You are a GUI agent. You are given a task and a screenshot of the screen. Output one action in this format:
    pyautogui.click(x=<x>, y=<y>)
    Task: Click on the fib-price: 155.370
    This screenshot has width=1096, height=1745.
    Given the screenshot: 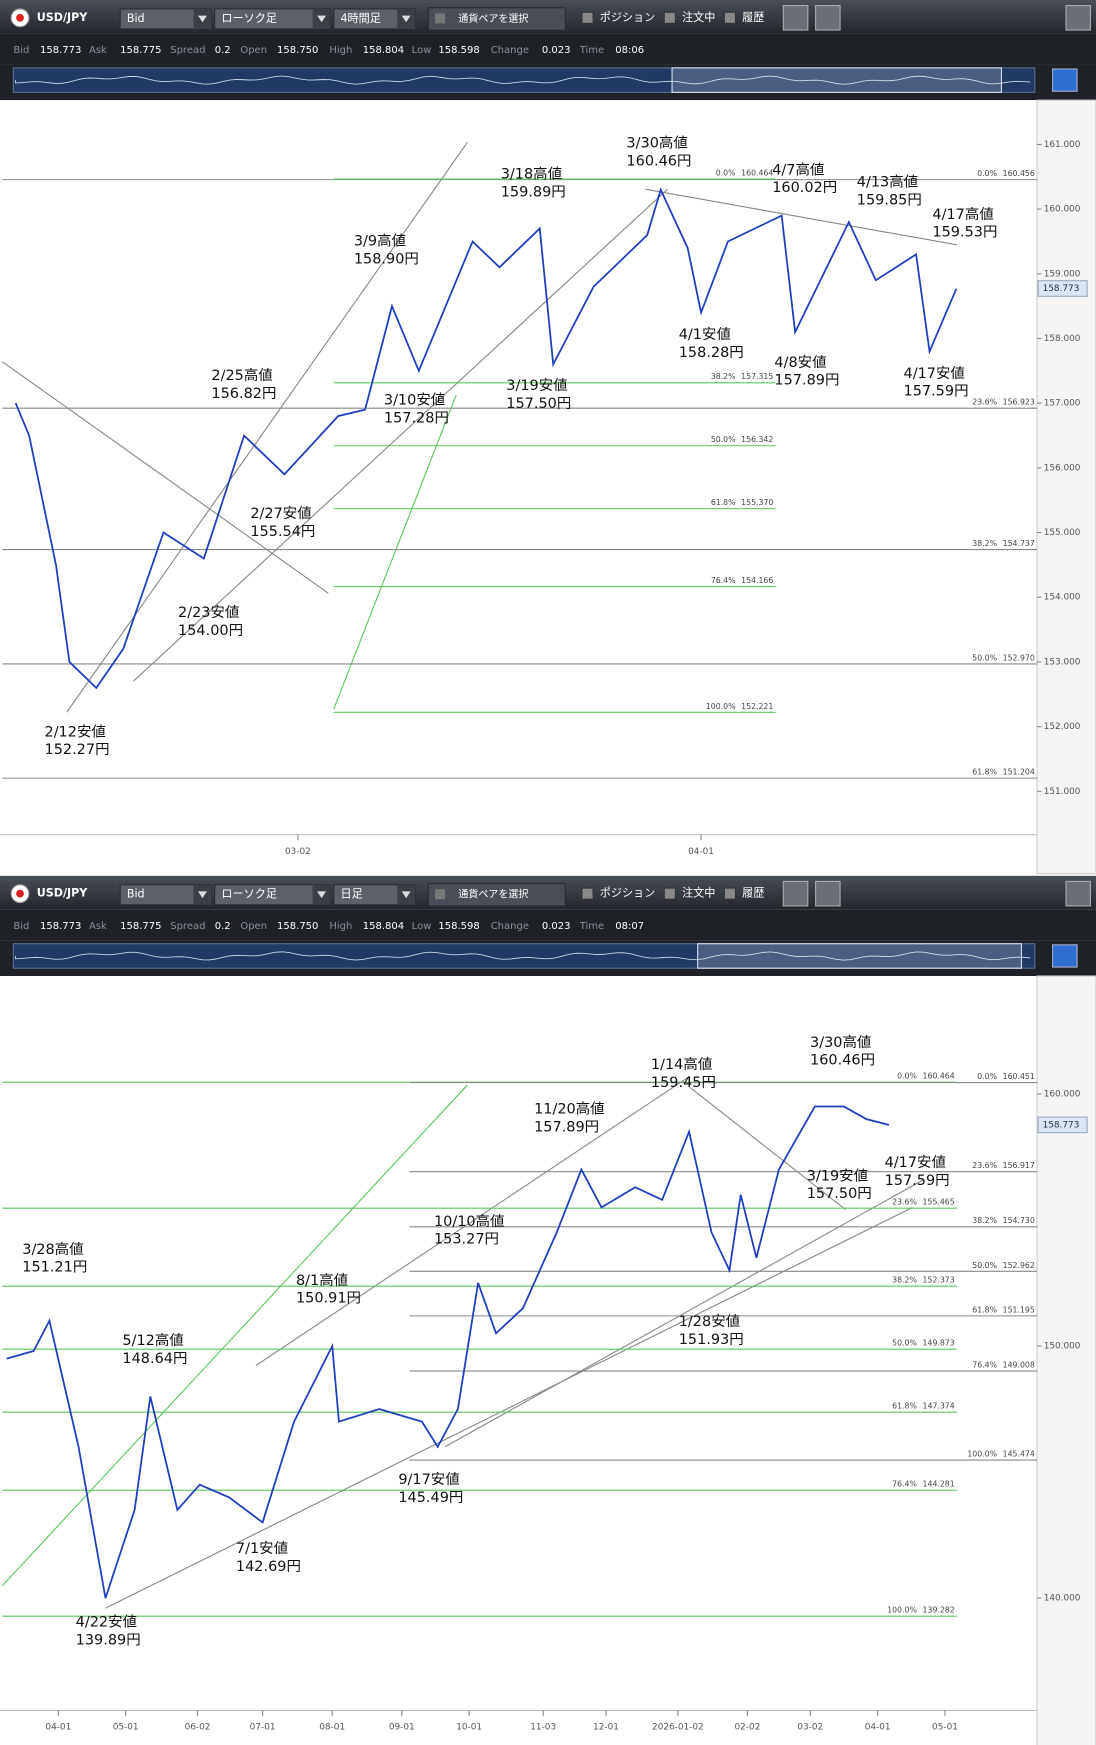 What is the action you would take?
    pyautogui.click(x=757, y=502)
    